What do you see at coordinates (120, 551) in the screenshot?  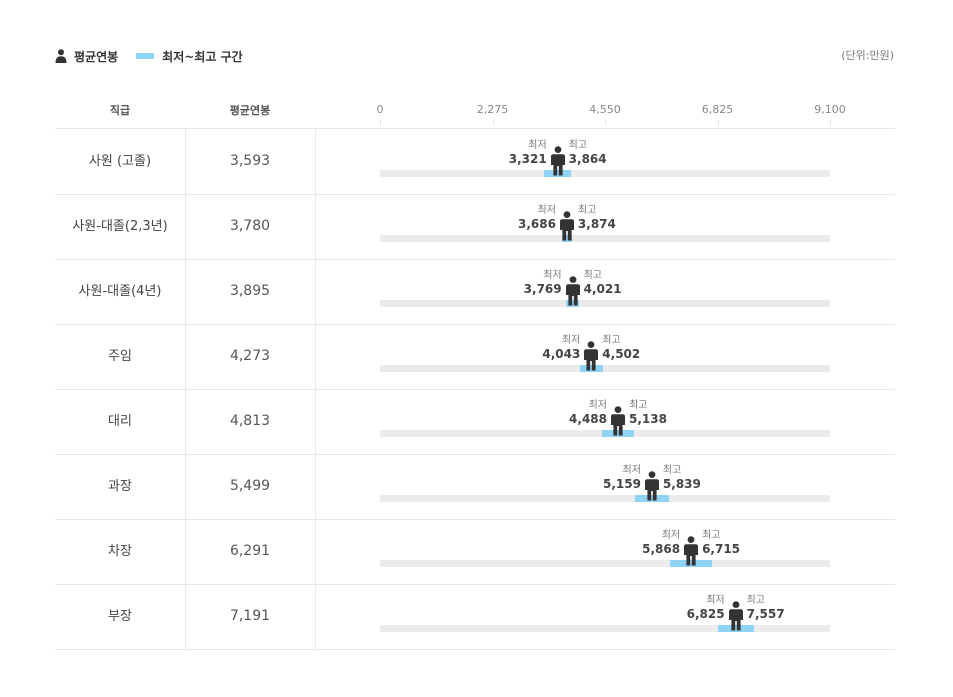 I see `grade-label: 차장` at bounding box center [120, 551].